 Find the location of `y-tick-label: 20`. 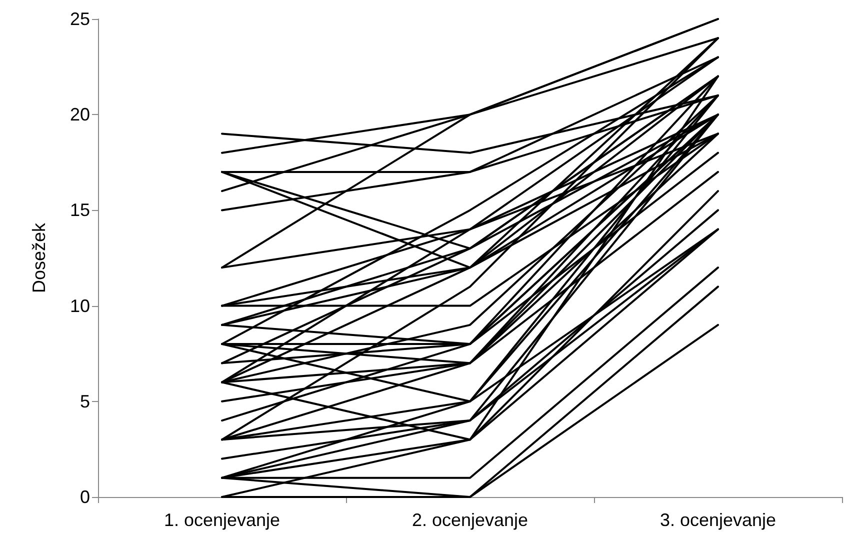

y-tick-label: 20 is located at coordinates (80, 114).